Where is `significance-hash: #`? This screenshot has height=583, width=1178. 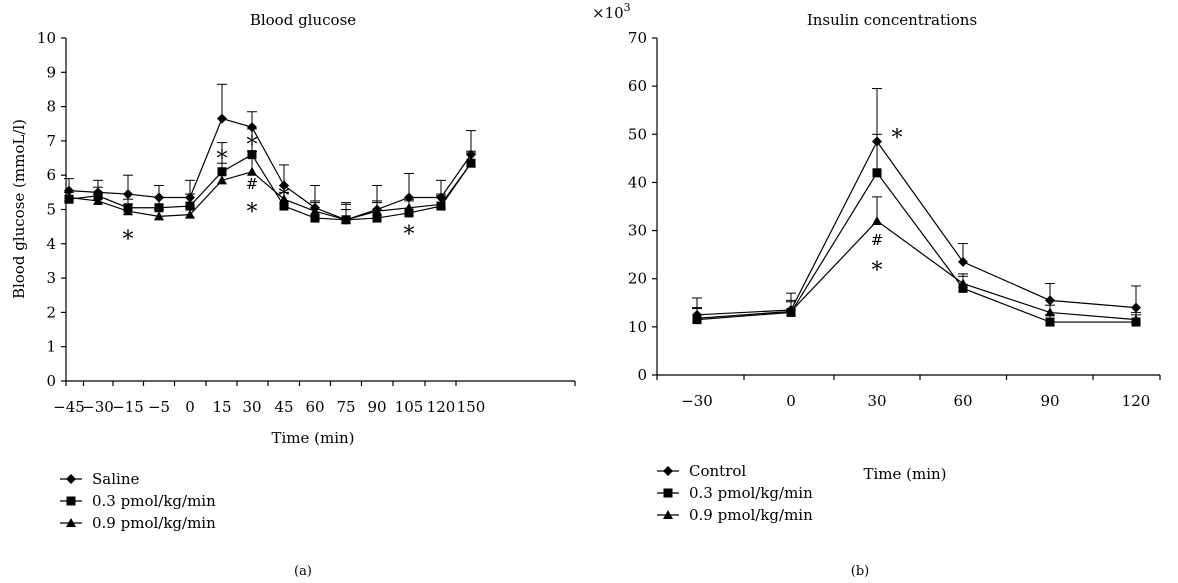 significance-hash: # is located at coordinates (877, 240).